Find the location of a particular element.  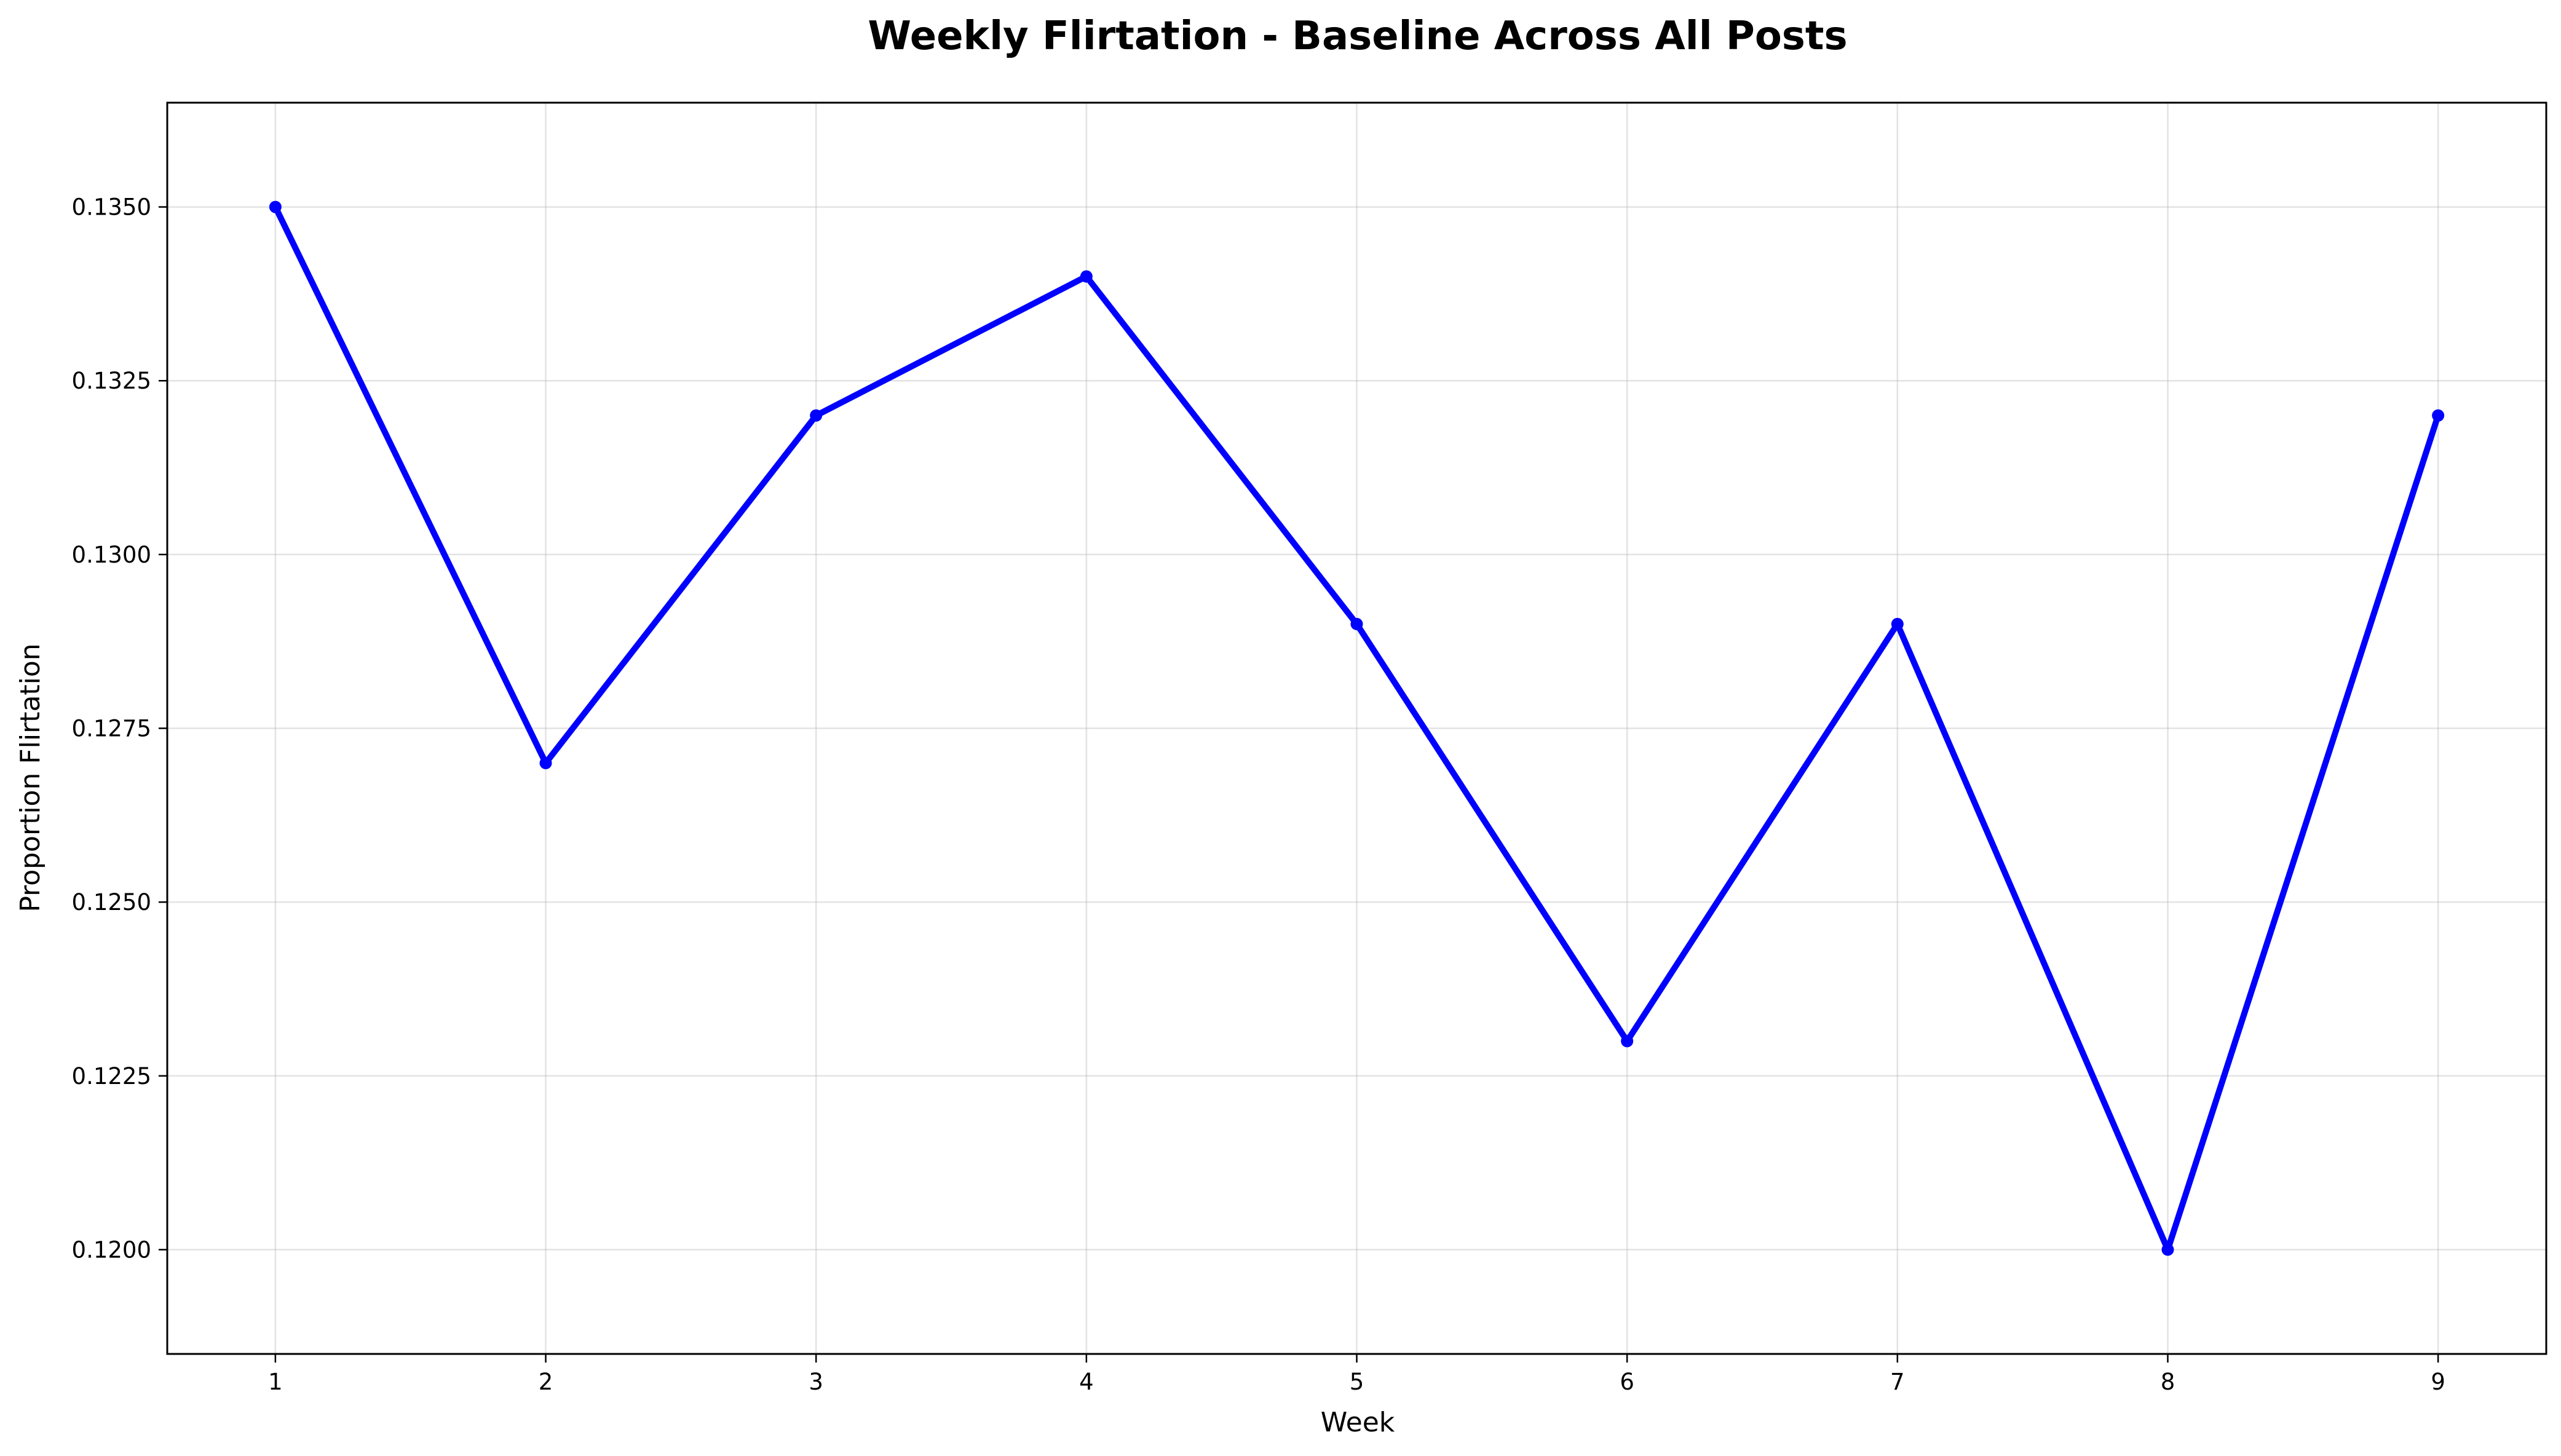

x-tick-label: 4 is located at coordinates (1086, 1382).